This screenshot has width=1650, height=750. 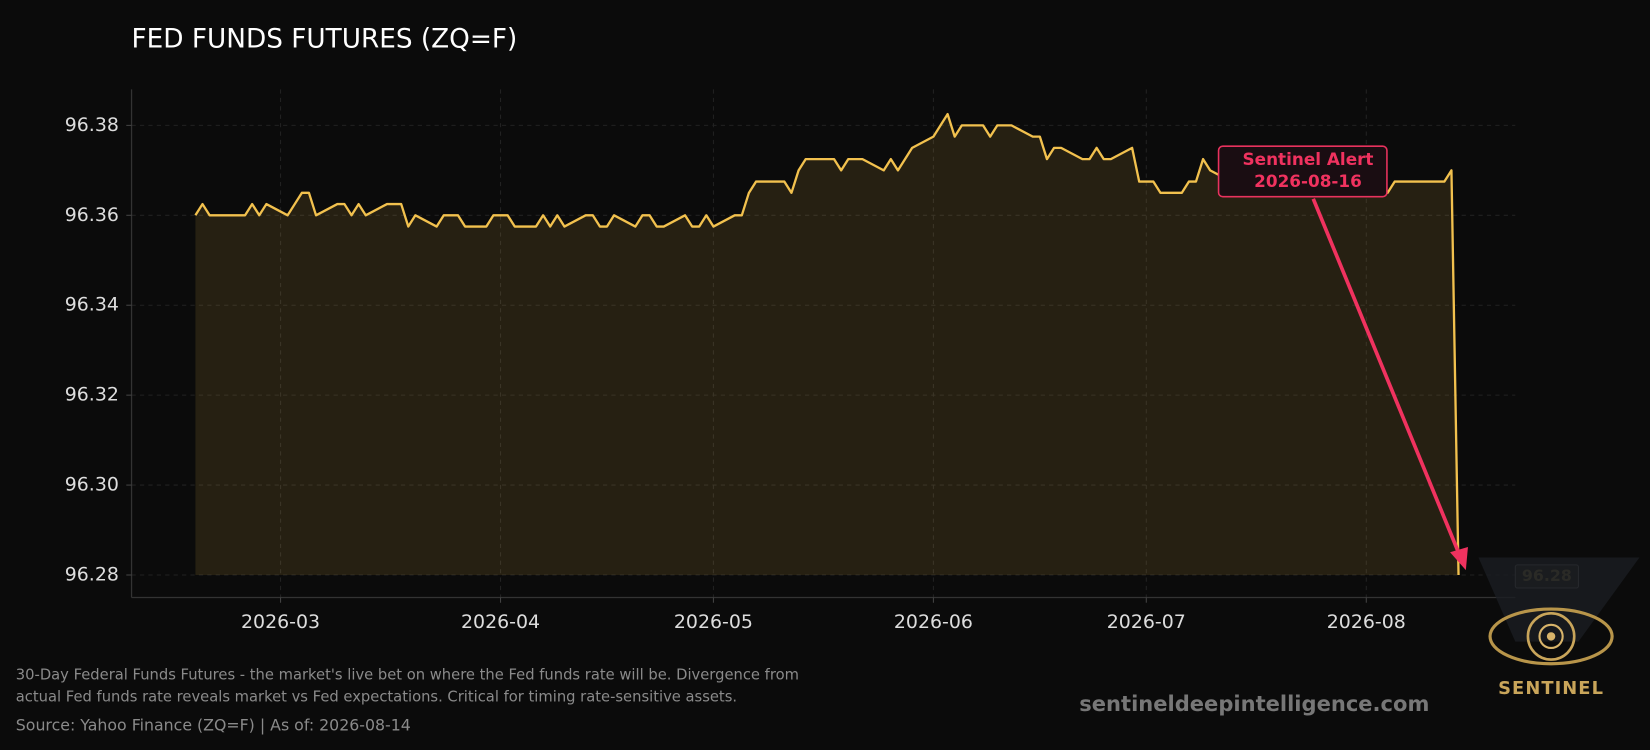 I want to click on x-tick-label: 2026-05, so click(x=713, y=622).